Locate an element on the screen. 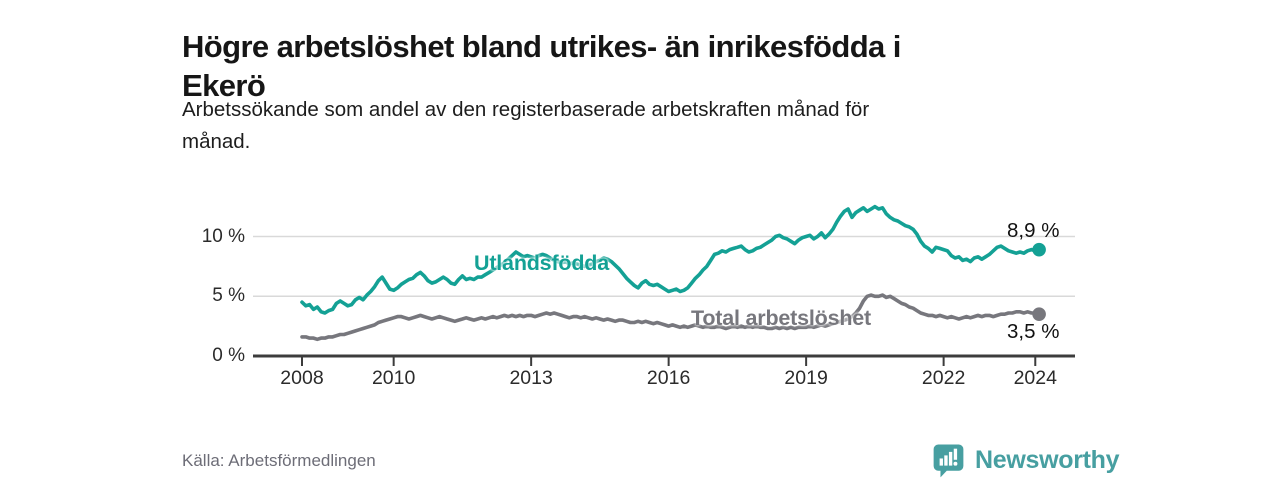 This screenshot has width=1280, height=480. x-axis-label-2019: 2019 is located at coordinates (806, 378).